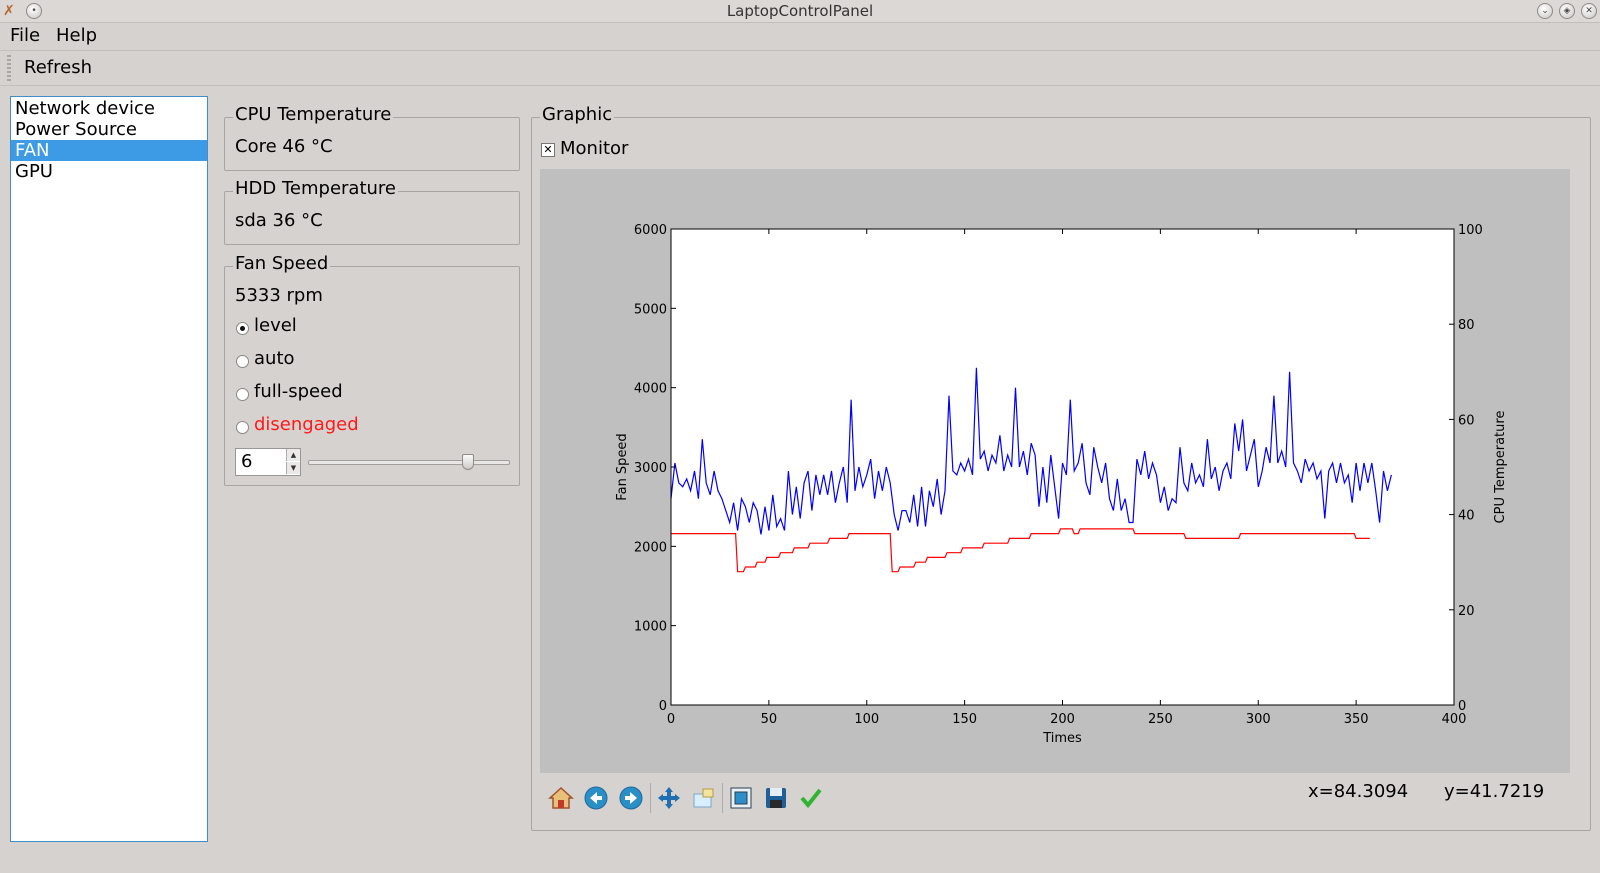  Describe the element at coordinates (650, 547) in the screenshot. I see `y-tick-label: 2000` at that location.